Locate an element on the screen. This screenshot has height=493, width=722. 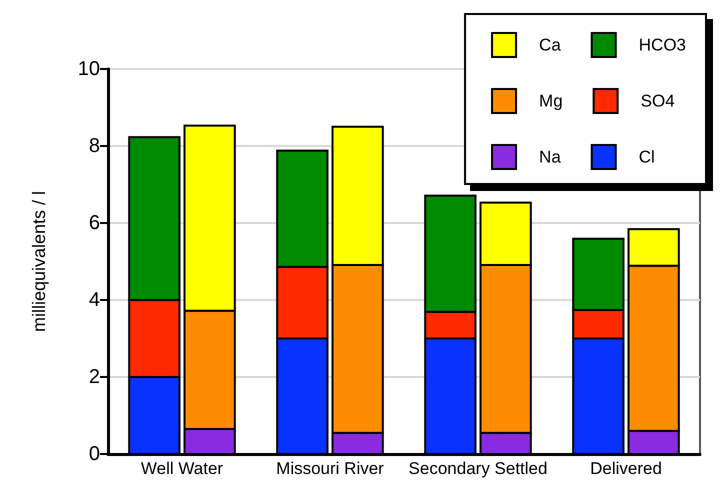
y-tick-label: 6 is located at coordinates (94, 223).